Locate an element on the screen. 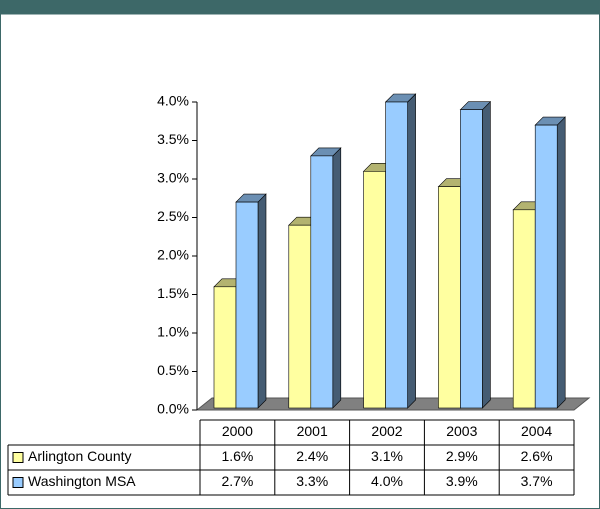  y-tick-label: 2.5% is located at coordinates (173, 216).